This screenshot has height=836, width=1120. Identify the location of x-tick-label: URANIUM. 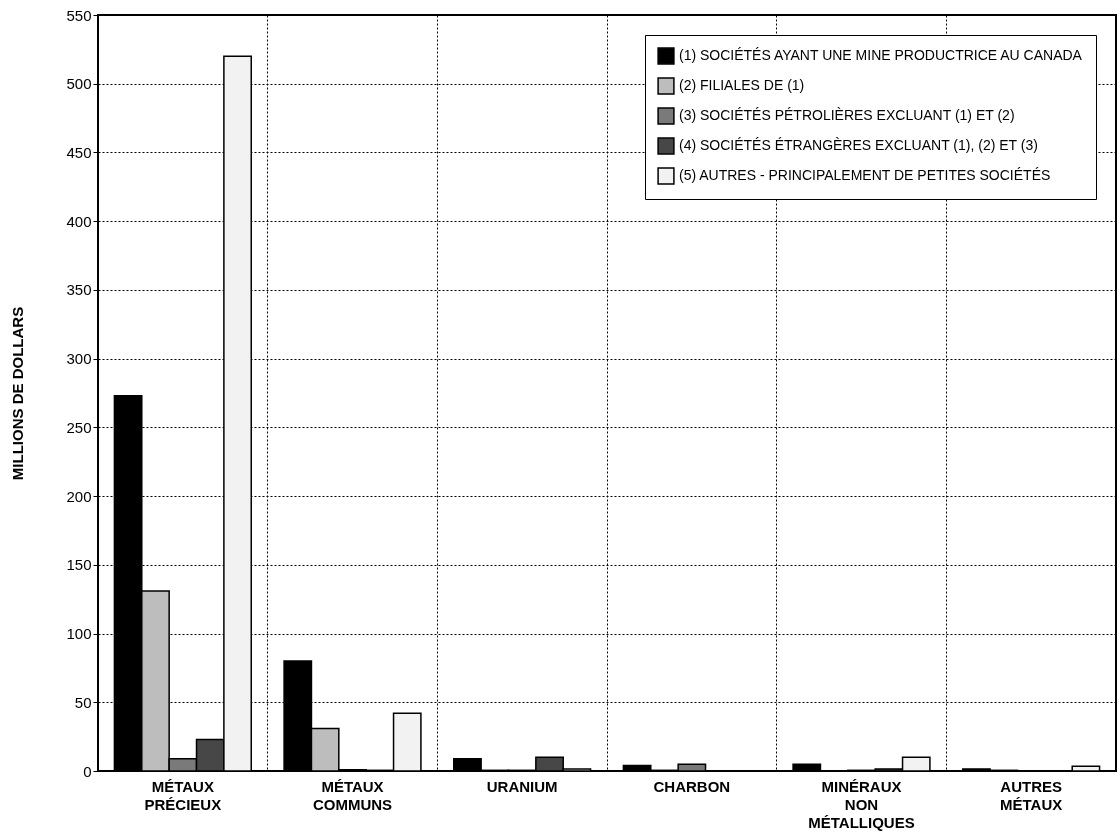
(522, 786).